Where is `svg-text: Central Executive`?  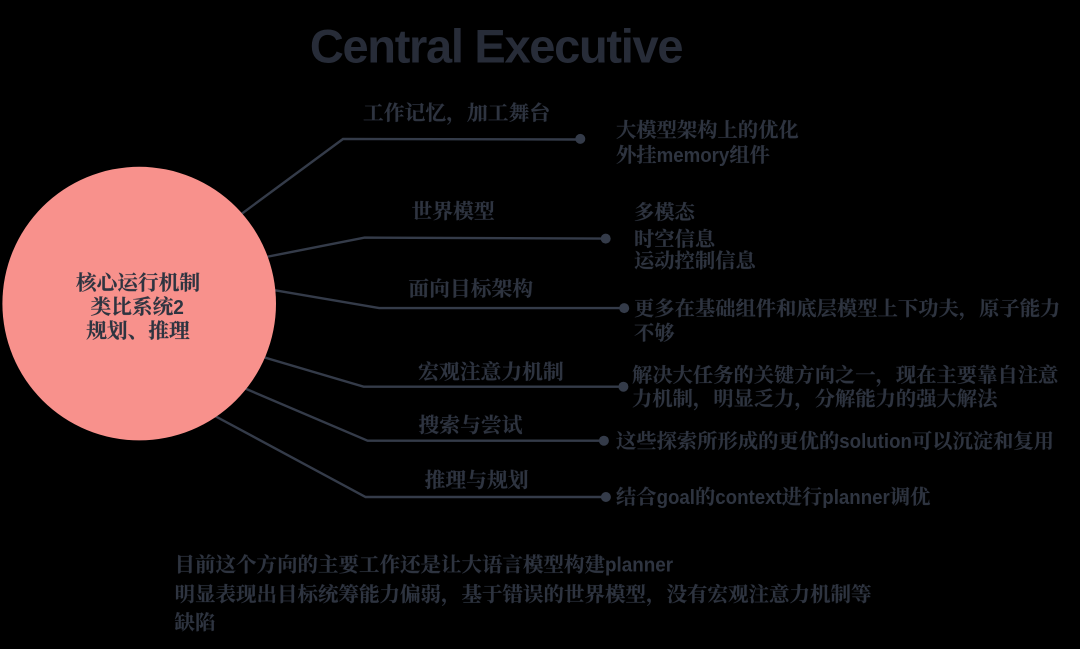 svg-text: Central Executive is located at coordinates (496, 46).